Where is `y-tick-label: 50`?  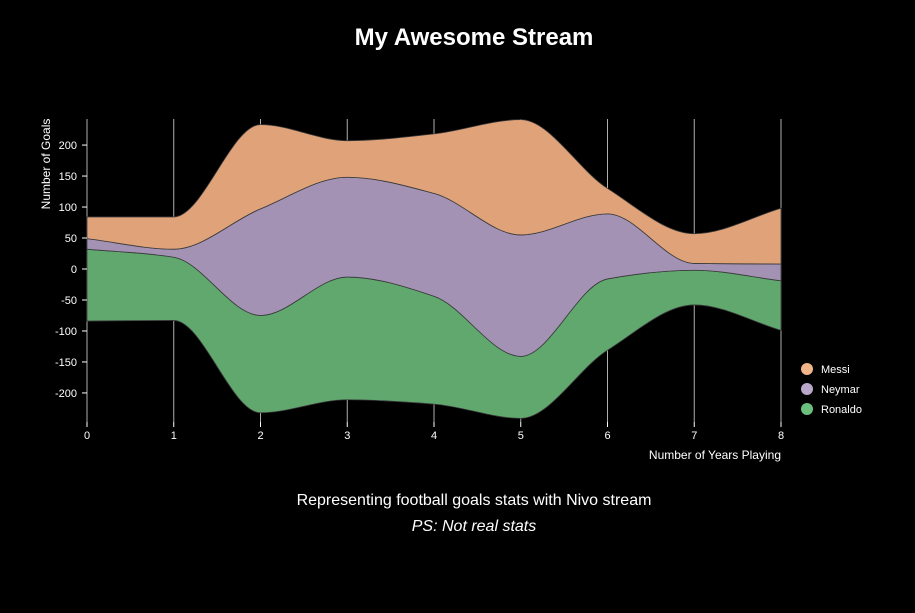
y-tick-label: 50 is located at coordinates (71, 239).